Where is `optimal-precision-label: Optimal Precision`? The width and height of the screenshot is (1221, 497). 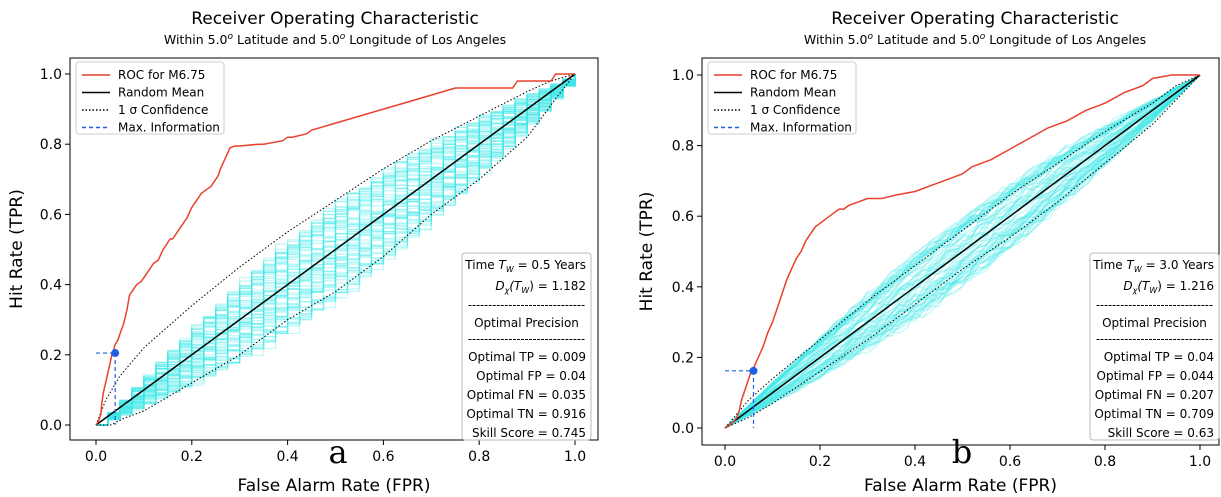
optimal-precision-label: Optimal Precision is located at coordinates (1154, 323).